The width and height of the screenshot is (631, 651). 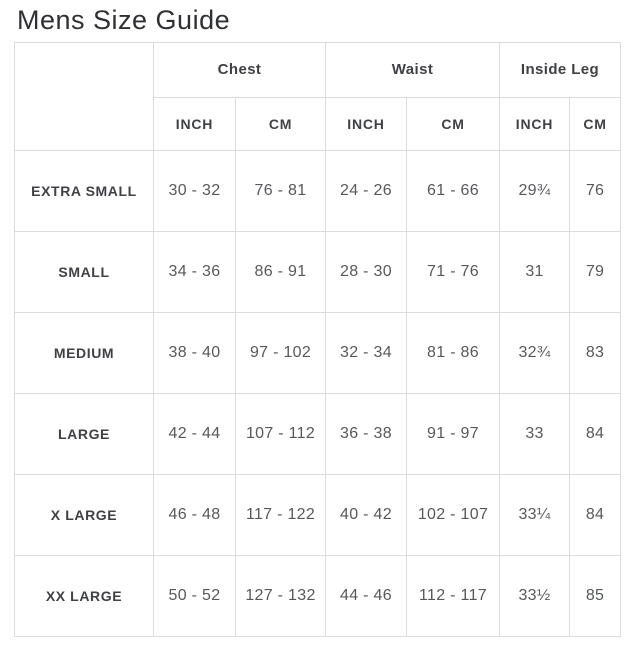 What do you see at coordinates (595, 123) in the screenshot?
I see `unit-header-insideleg-cm: CM` at bounding box center [595, 123].